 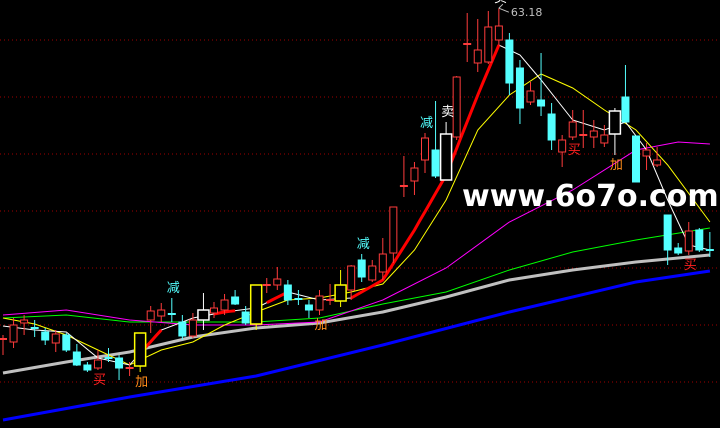 I want to click on max-price-pointer, so click(x=504, y=8).